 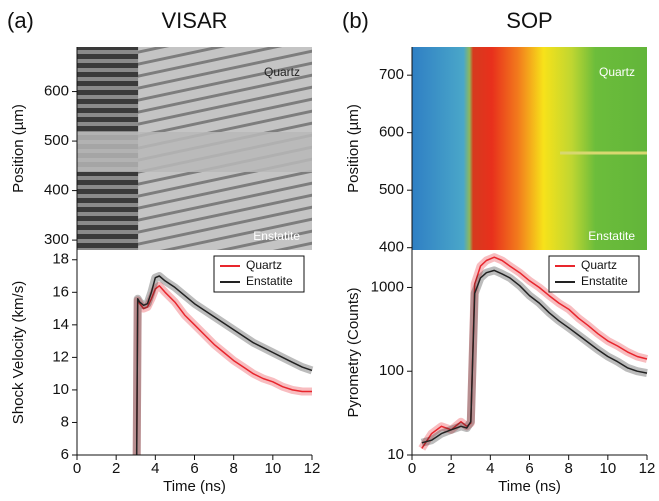 What do you see at coordinates (20, 20) in the screenshot?
I see `panel-label: (a)` at bounding box center [20, 20].